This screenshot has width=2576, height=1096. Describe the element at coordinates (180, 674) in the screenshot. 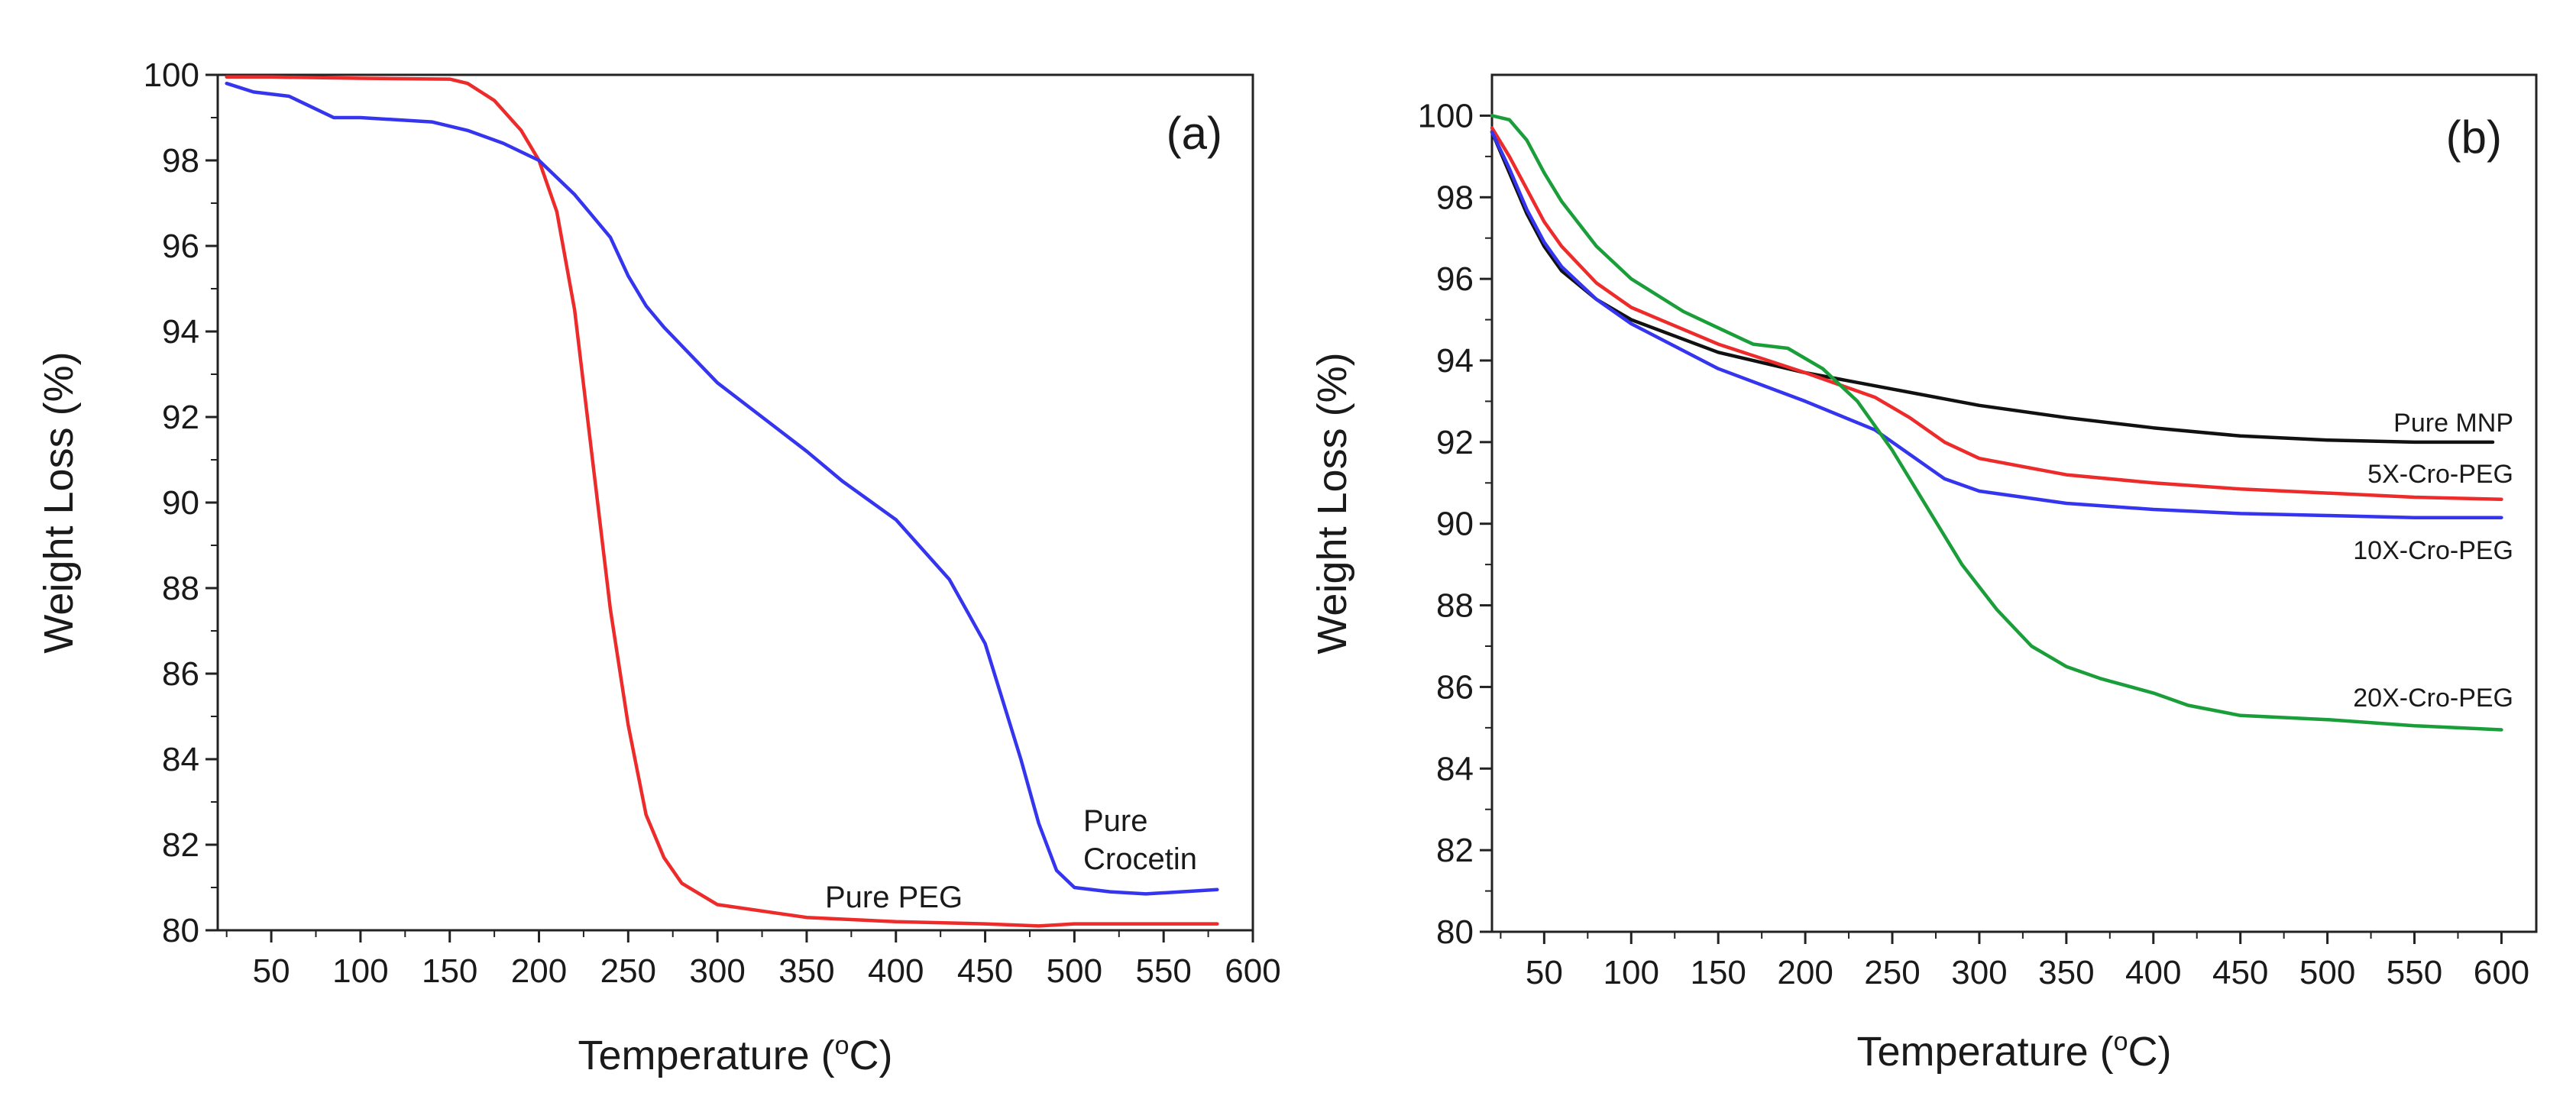

I see `panel-a-y-tick-label-86: 86` at that location.